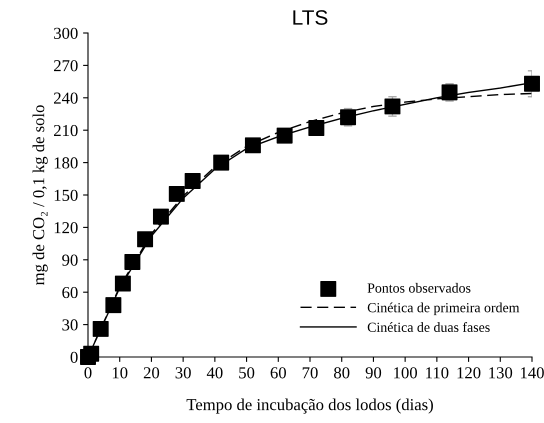 This screenshot has width=544, height=423. What do you see at coordinates (309, 406) in the screenshot?
I see `x-axis-title: Tempo de incubação dos lodos (dias)` at bounding box center [309, 406].